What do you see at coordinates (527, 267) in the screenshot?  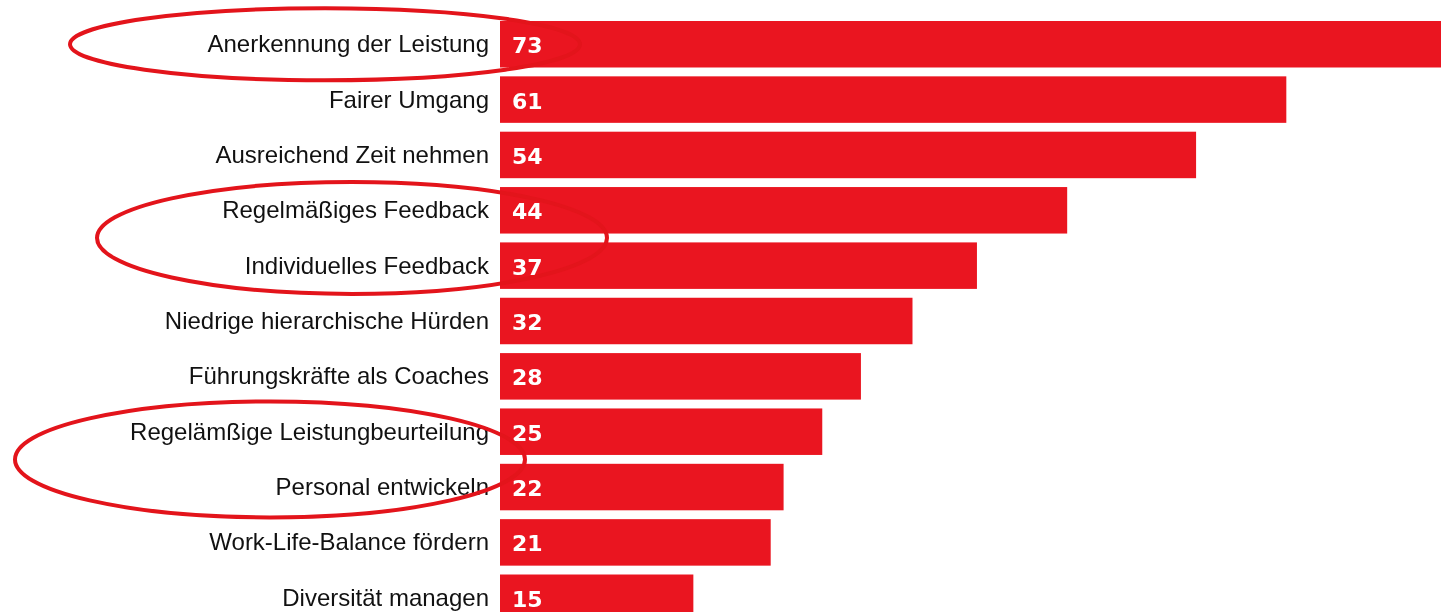 I see `data-label: 37` at bounding box center [527, 267].